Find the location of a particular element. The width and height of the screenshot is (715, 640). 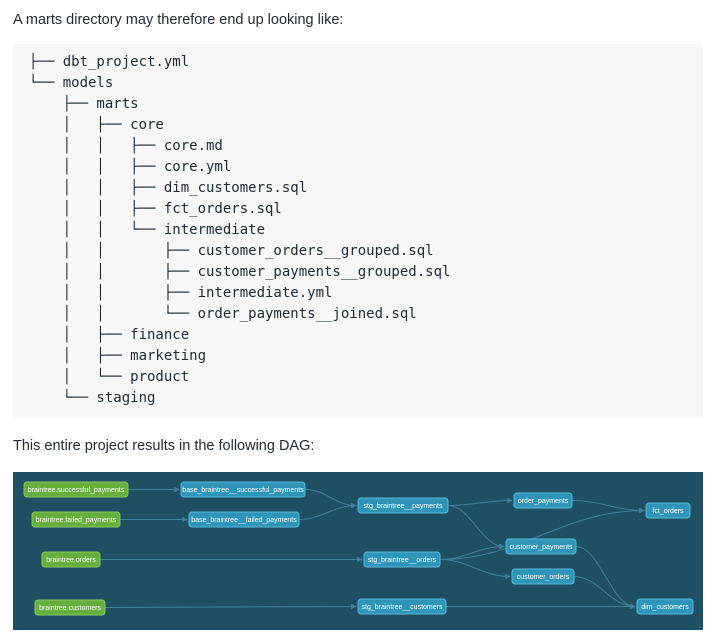

dag-edges is located at coordinates (372, 548).